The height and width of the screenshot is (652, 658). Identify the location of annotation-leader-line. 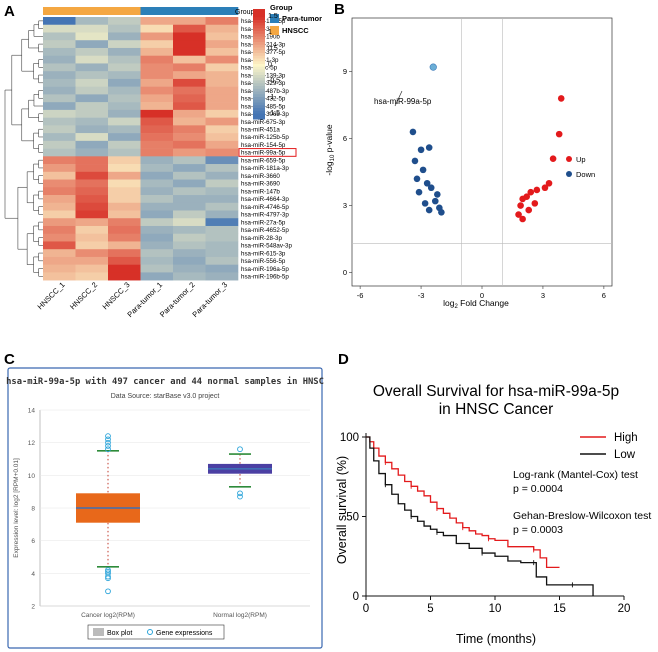
(398, 98).